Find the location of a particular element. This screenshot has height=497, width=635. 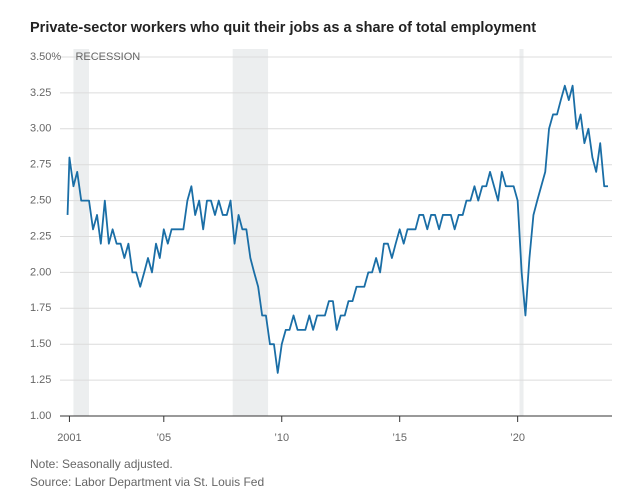

y-tick-label: 1.75 is located at coordinates (40, 308).